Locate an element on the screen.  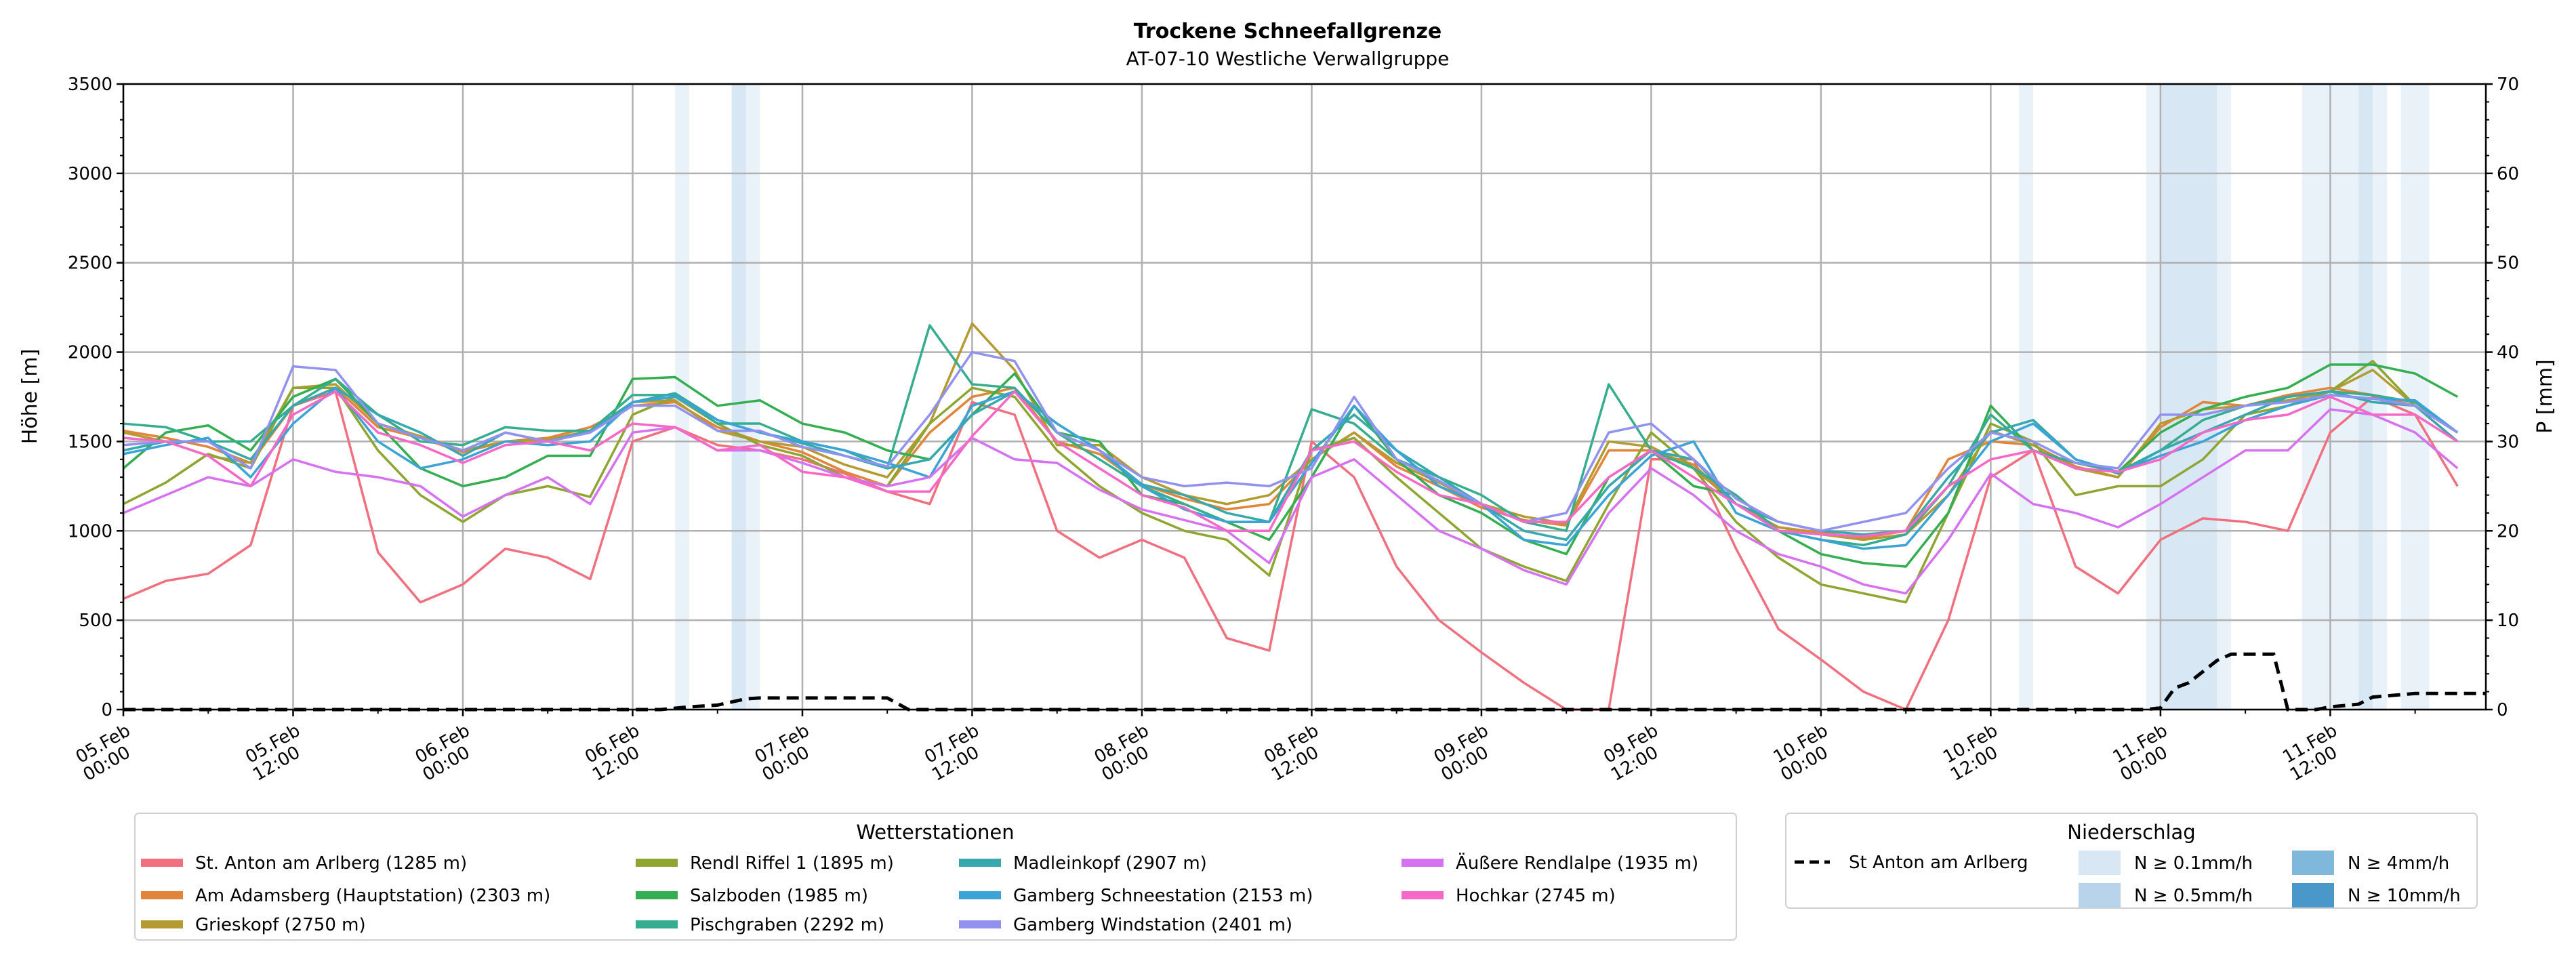
legend-intensity-item: N ≥ 4mm/h is located at coordinates (2371, 863).